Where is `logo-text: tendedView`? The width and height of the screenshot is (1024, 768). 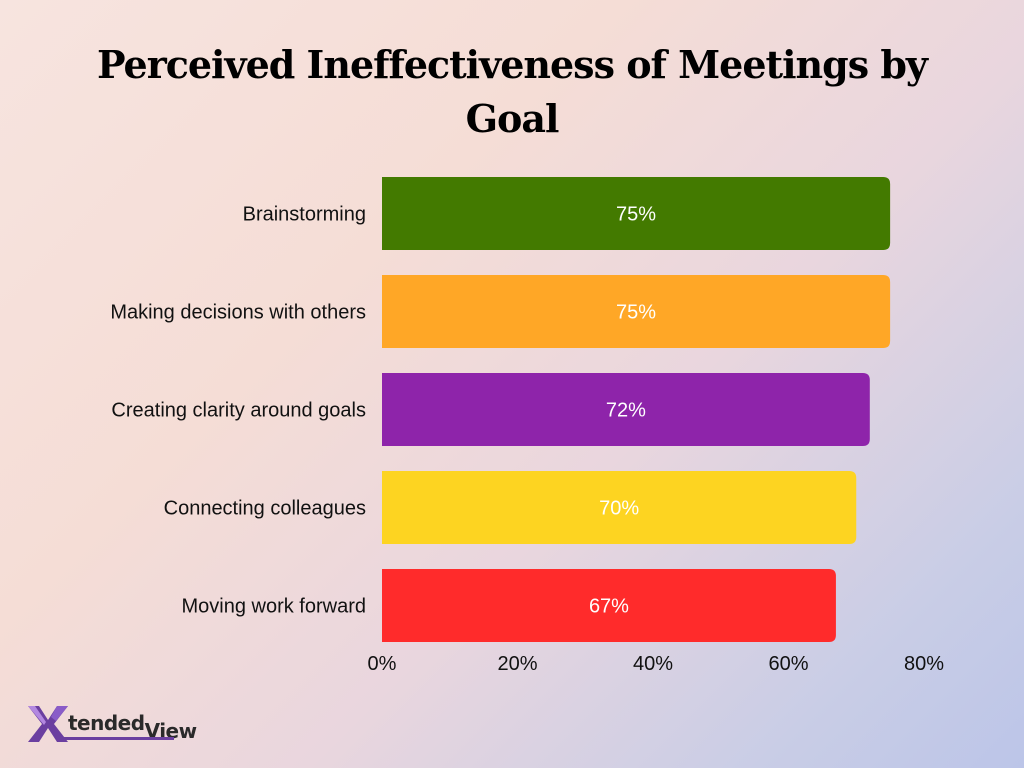 logo-text: tendedView is located at coordinates (132, 727).